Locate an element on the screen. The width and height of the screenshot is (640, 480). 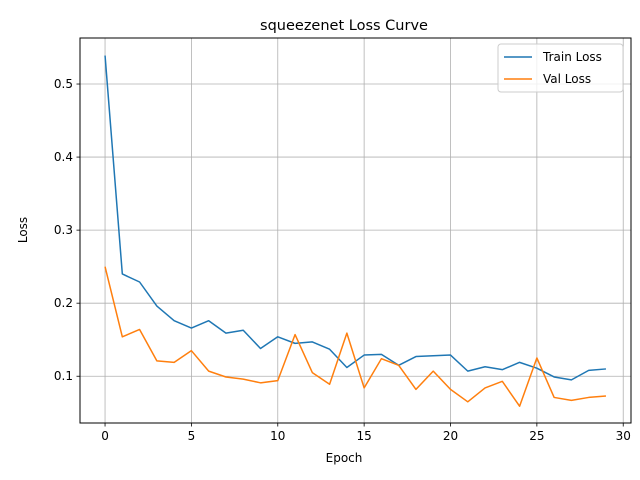
legend-box is located at coordinates (560, 68).